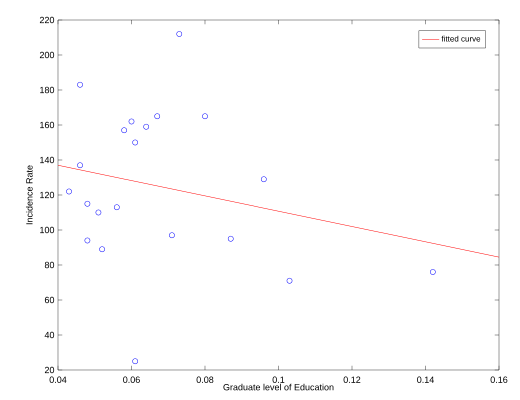 The image size is (520, 400). Describe the element at coordinates (131, 379) in the screenshot. I see `x-tick-label: 0.06` at that location.